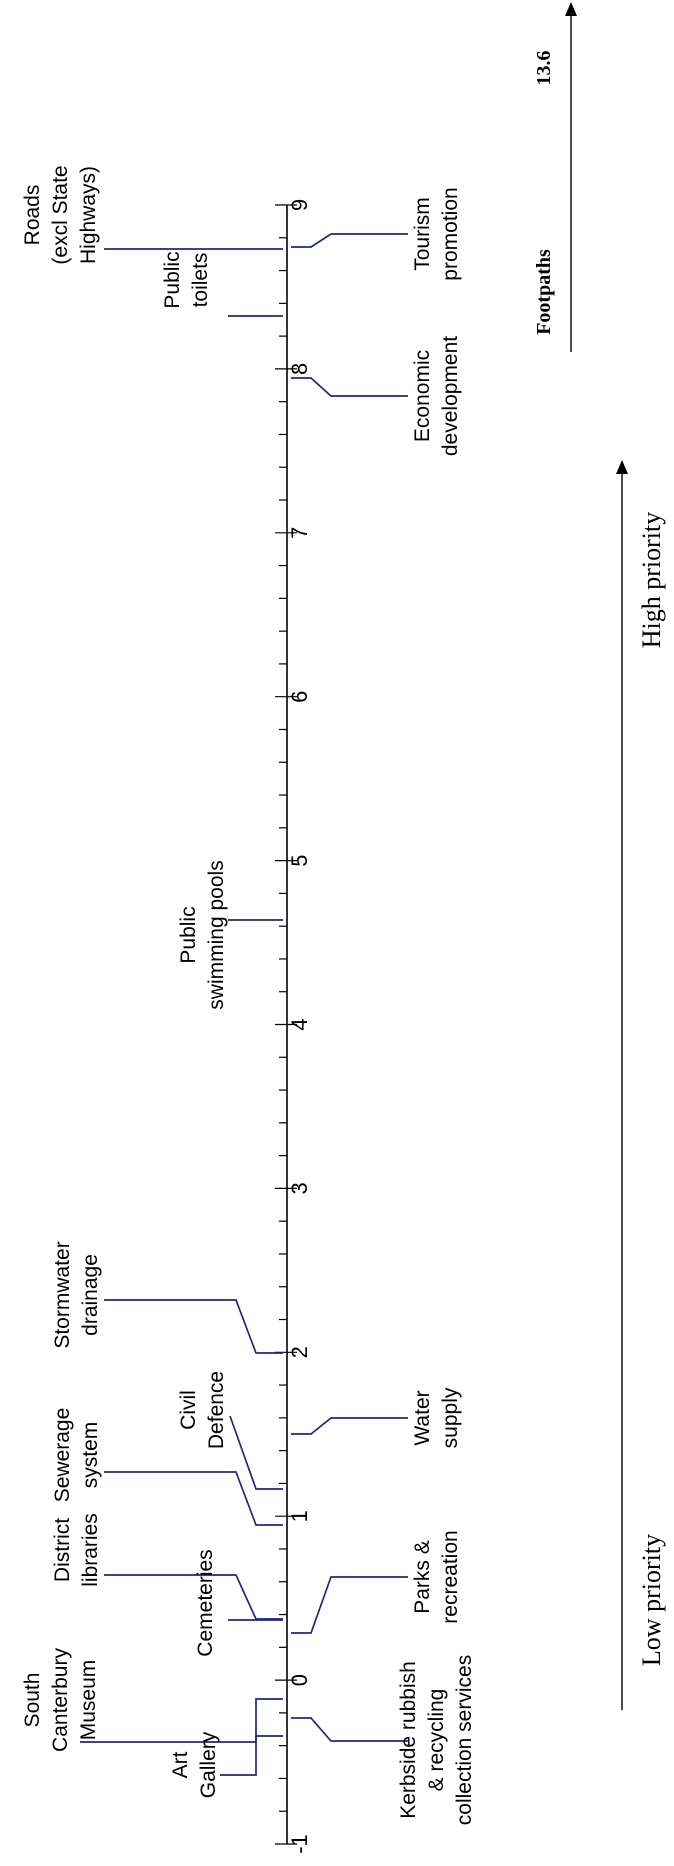 The width and height of the screenshot is (674, 1866). I want to click on leader-south-canterbury-museum, so click(181, 1720).